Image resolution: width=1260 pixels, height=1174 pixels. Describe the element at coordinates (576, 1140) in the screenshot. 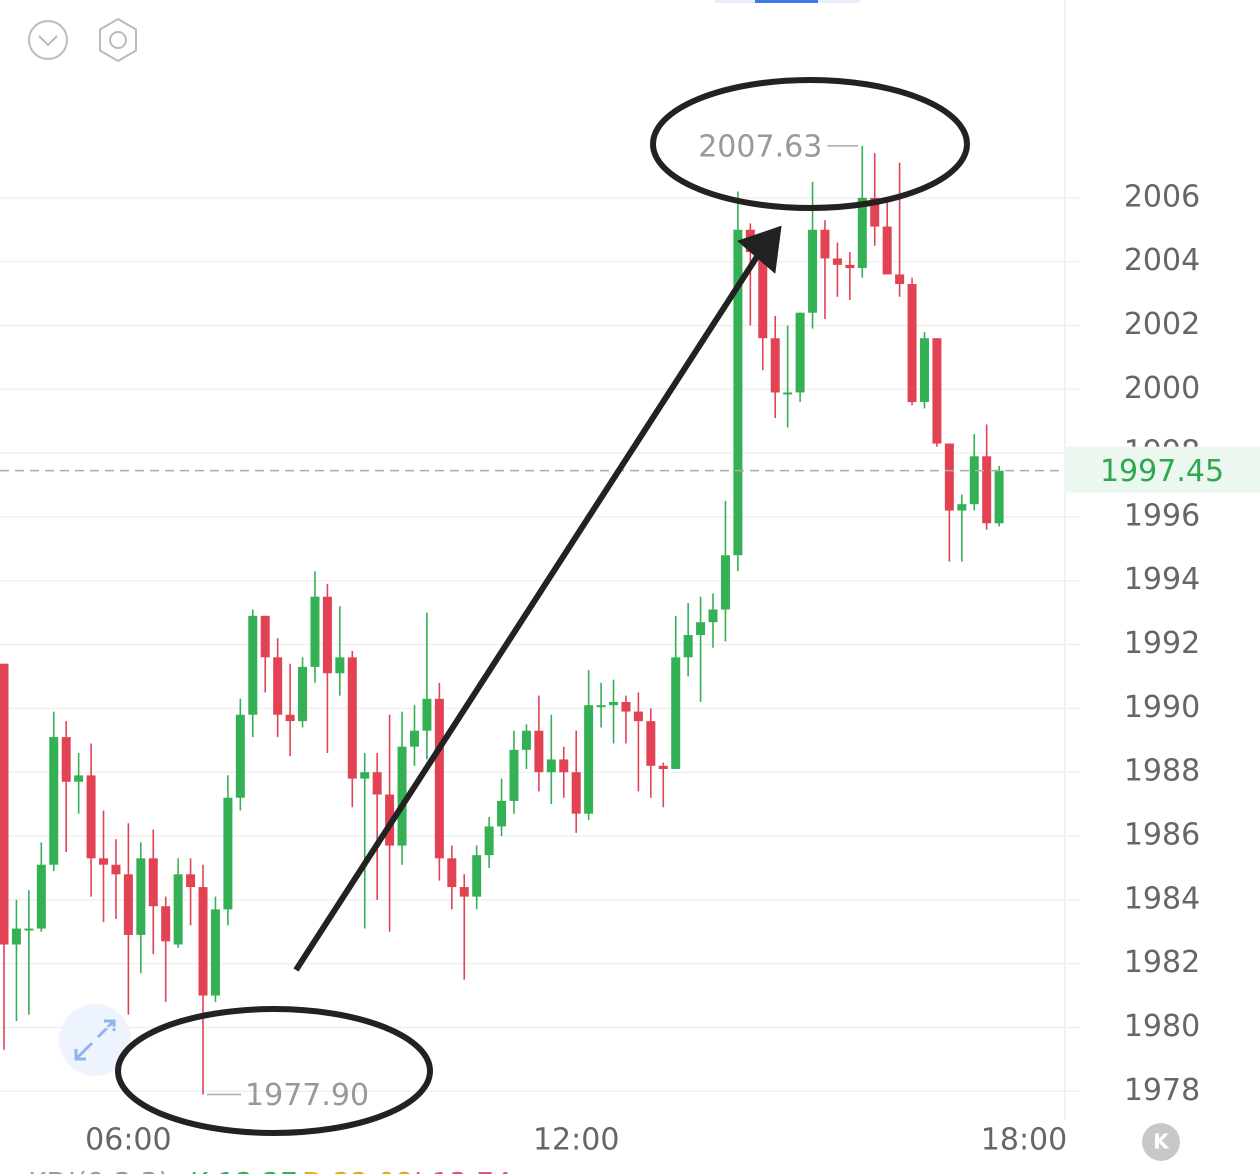

I see `x-tick-label: 12:00` at that location.